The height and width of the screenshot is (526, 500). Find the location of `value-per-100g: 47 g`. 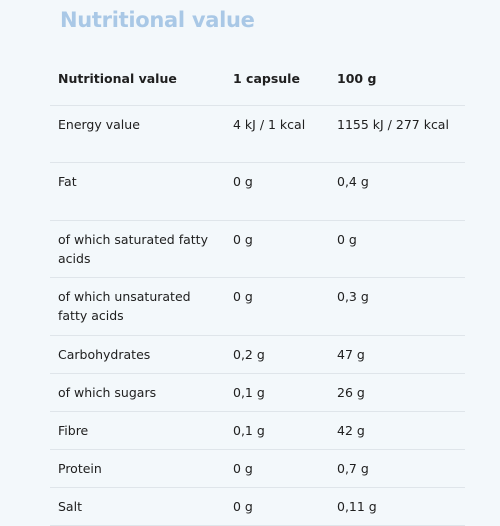

value-per-100g: 47 g is located at coordinates (397, 354).